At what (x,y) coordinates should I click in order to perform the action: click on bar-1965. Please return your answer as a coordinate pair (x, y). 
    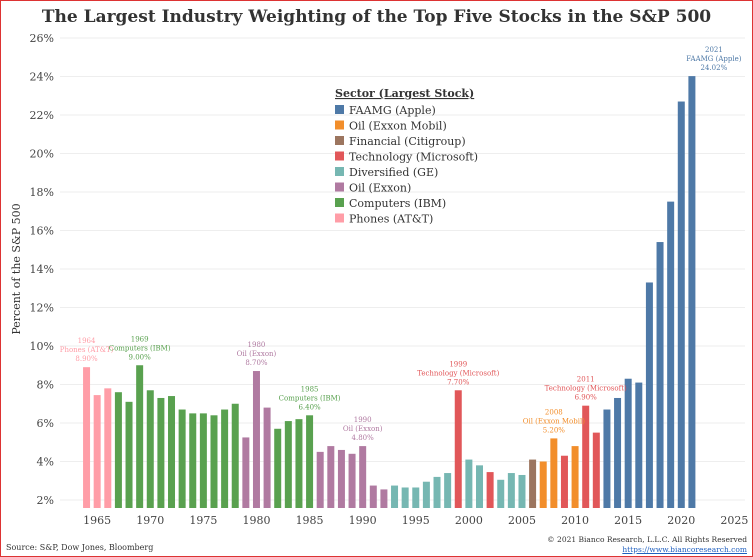
    Looking at the image, I should click on (97, 451).